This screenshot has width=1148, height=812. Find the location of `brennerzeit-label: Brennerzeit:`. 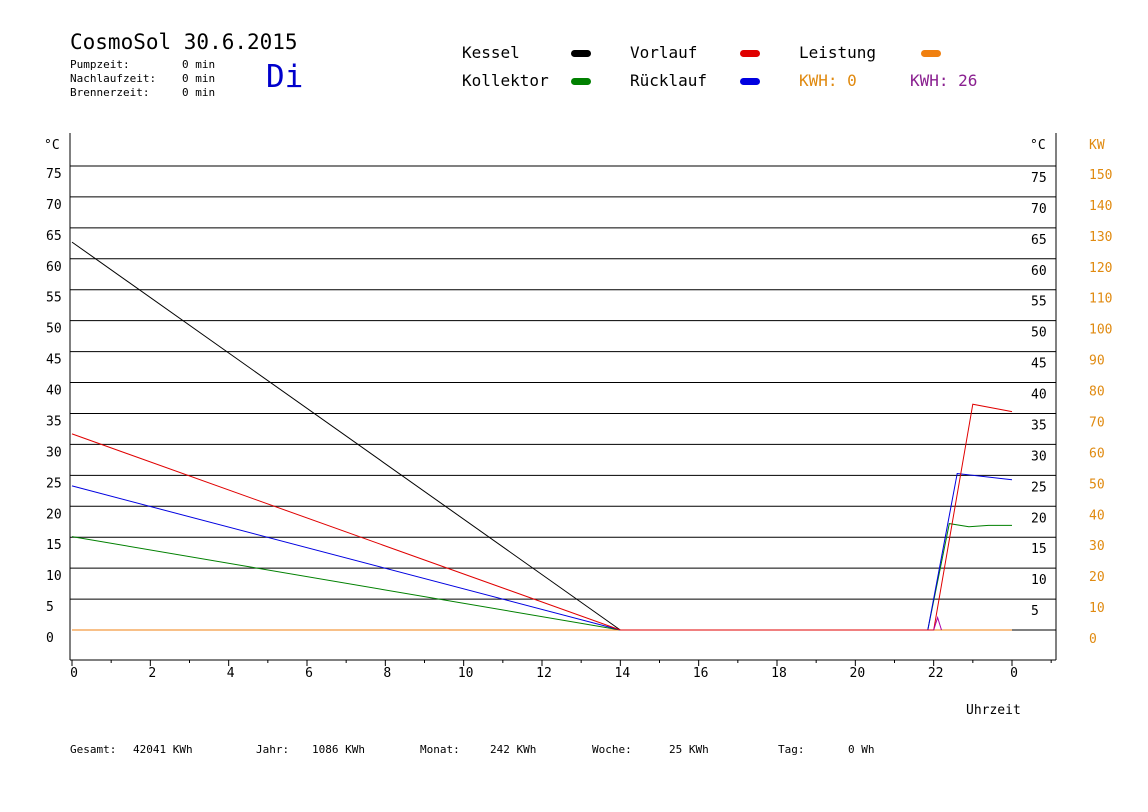

brennerzeit-label: Brennerzeit: is located at coordinates (110, 92).